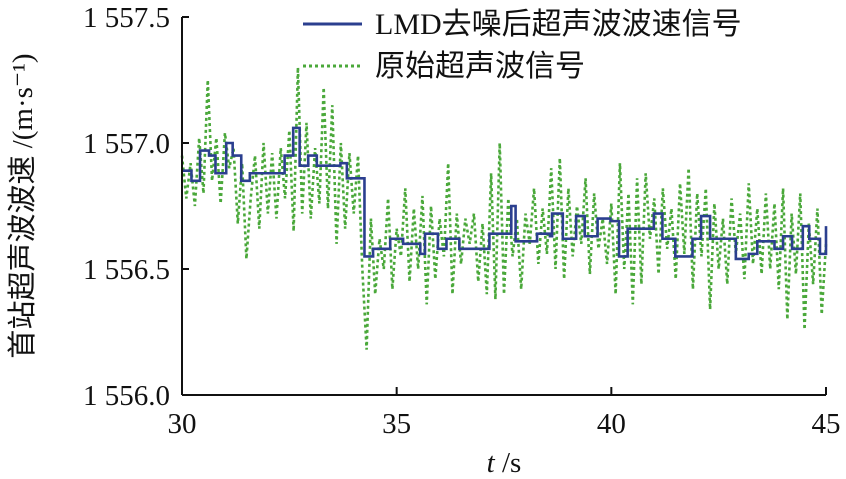  Describe the element at coordinates (611, 424) in the screenshot. I see `x-tick-label: 40` at that location.